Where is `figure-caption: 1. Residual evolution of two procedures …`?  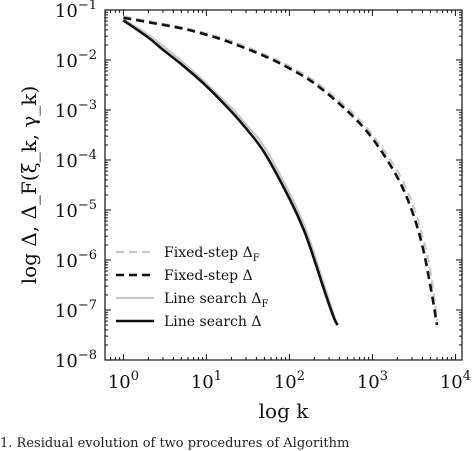 figure-caption: 1. Residual evolution of two procedures … is located at coordinates (175, 443).